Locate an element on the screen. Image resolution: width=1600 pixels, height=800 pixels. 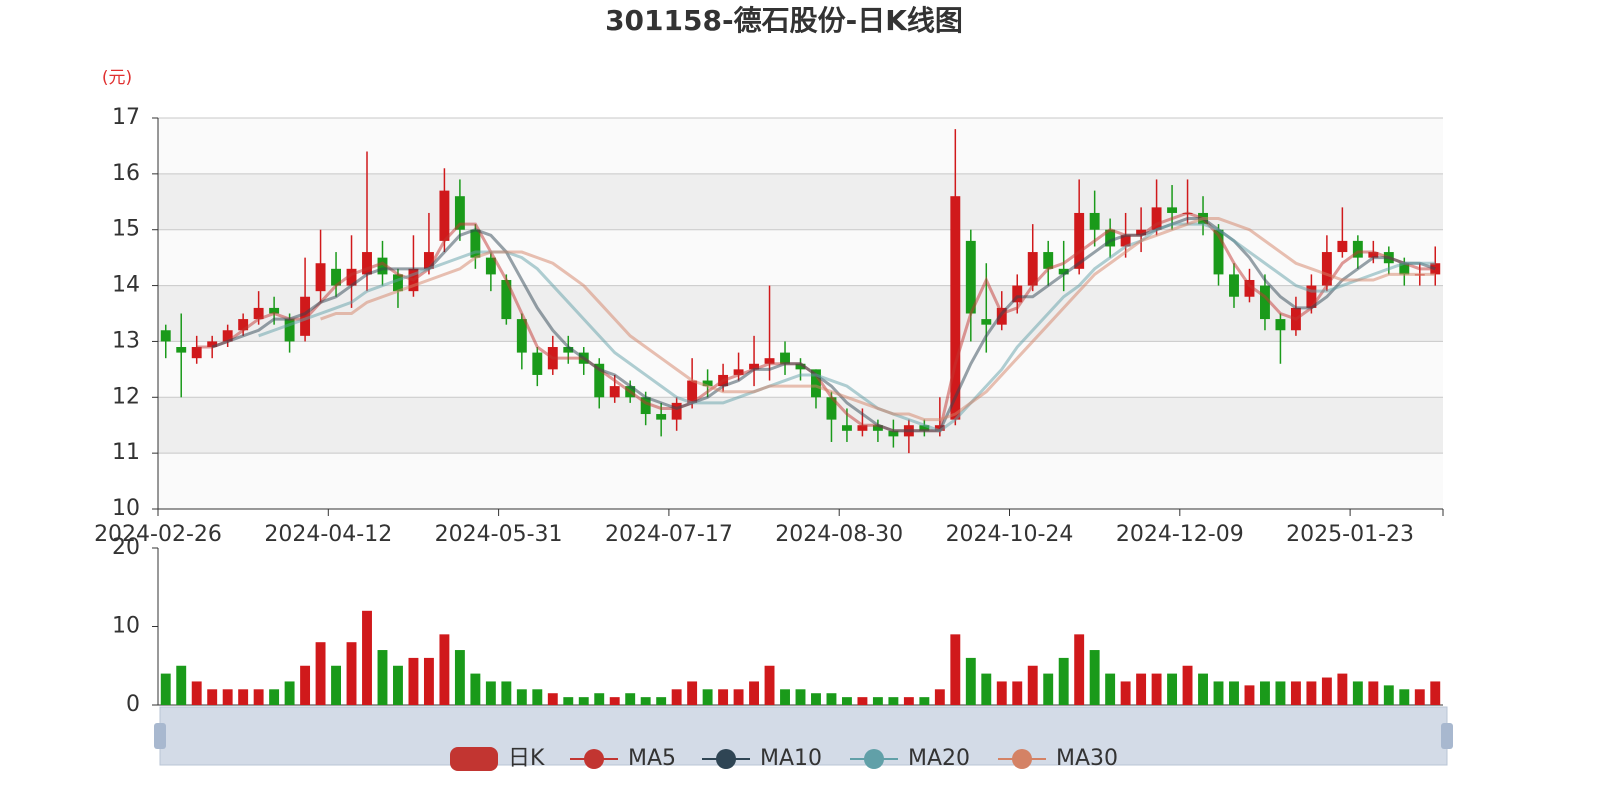
y-tick-label: 20 is located at coordinates (126, 547).